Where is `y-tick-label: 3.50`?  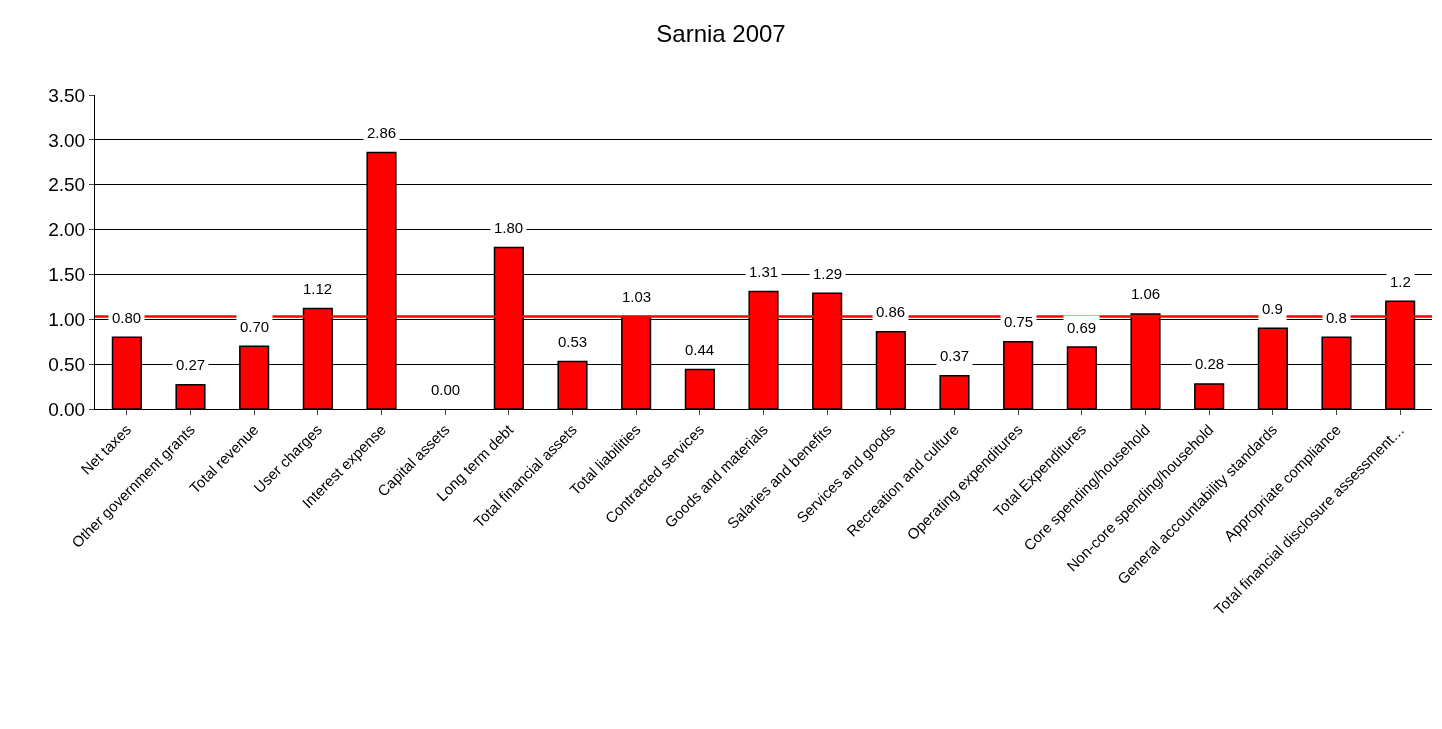
y-tick-label: 3.50 is located at coordinates (67, 95).